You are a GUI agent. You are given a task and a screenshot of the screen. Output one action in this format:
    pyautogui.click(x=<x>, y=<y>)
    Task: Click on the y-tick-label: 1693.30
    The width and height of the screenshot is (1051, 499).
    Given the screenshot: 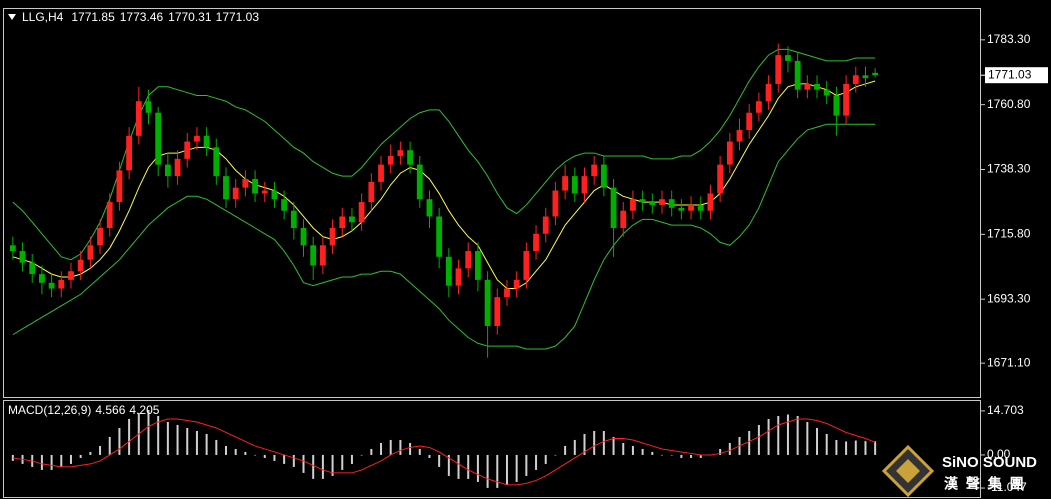 What is the action you would take?
    pyautogui.click(x=1009, y=298)
    